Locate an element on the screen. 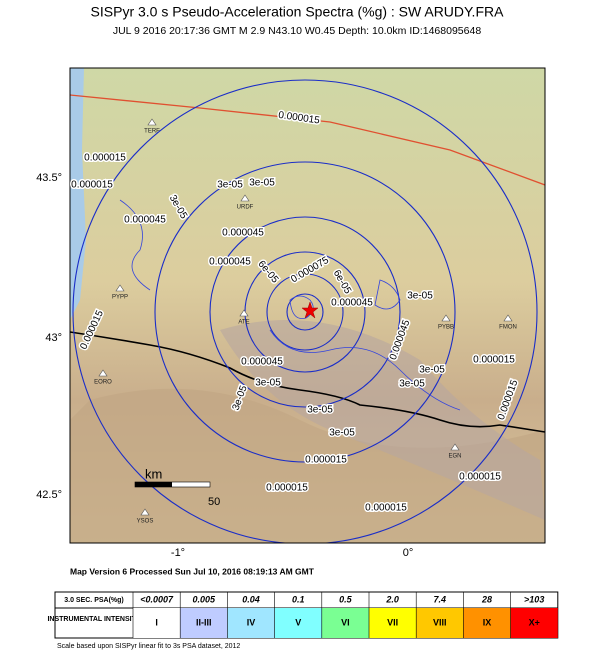 The height and width of the screenshot is (669, 595). intensity-value: II-III is located at coordinates (204, 622).